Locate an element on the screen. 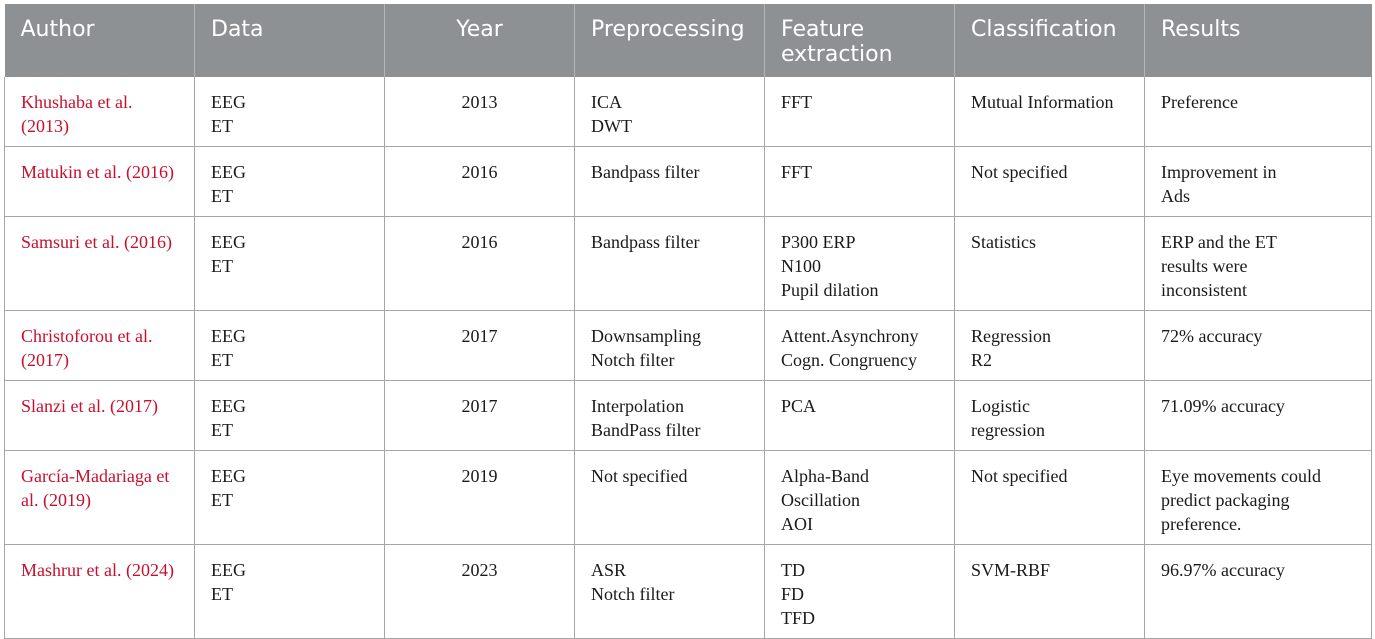 This screenshot has width=1375, height=639. results-cell: ERP and the ET results were inconsistent is located at coordinates (1258, 263).